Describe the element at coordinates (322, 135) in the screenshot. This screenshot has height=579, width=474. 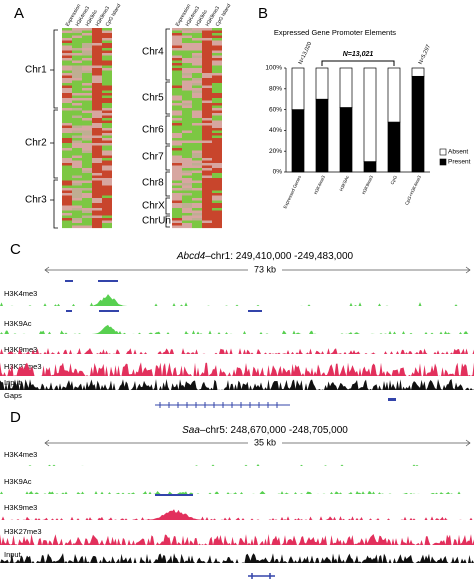
I see `bar-segment` at that location.